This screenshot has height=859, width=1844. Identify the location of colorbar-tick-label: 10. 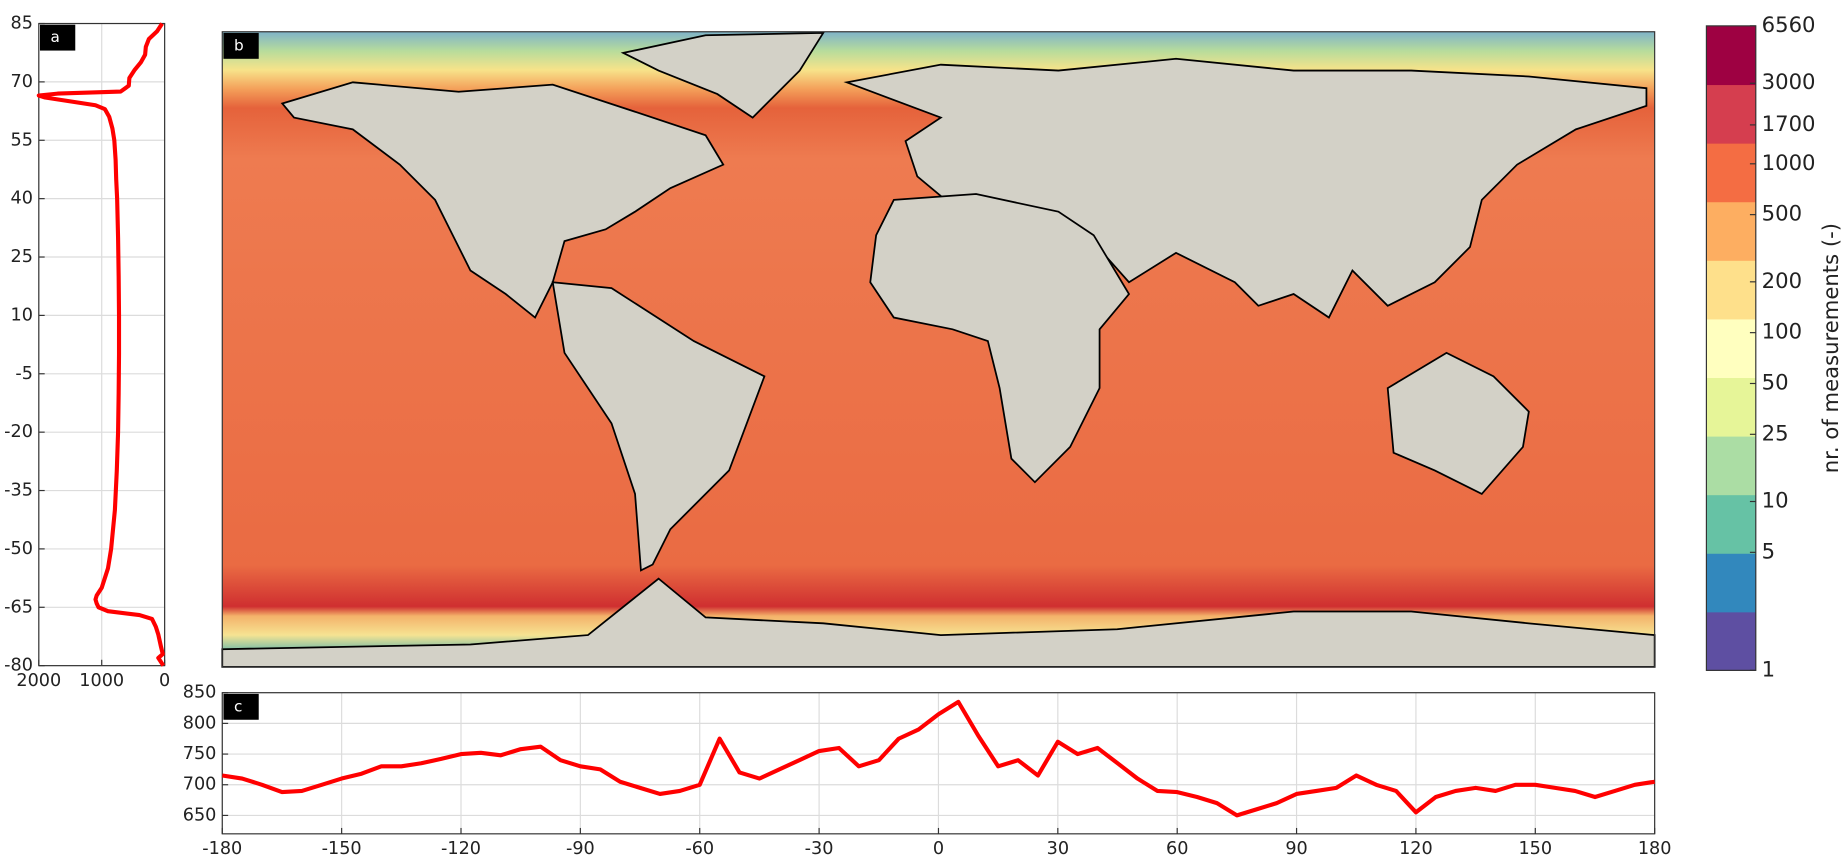
(1775, 500).